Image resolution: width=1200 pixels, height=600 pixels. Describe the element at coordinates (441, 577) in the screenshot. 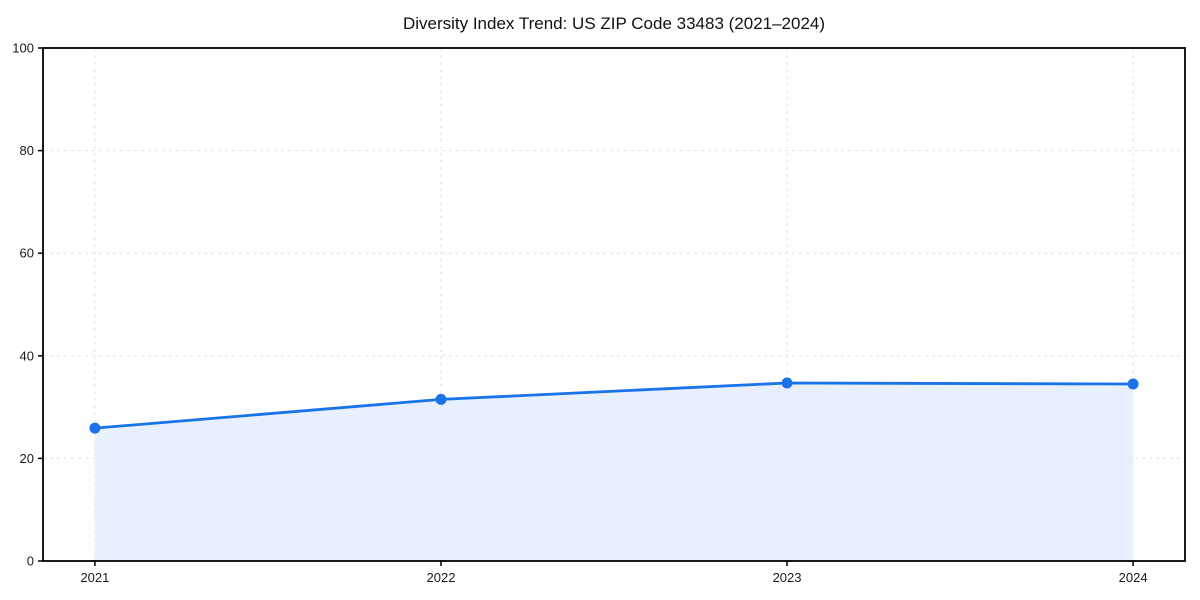

I see `x-tick-label: 2022` at that location.